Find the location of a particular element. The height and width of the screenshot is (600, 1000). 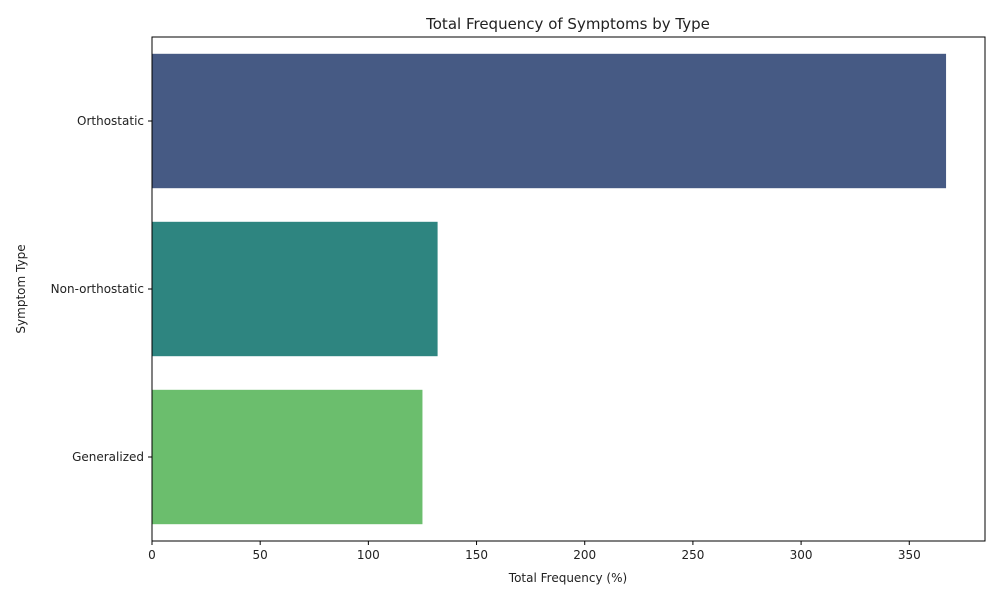

chart-title: Total Frequency of Symptoms by Type is located at coordinates (567, 24).